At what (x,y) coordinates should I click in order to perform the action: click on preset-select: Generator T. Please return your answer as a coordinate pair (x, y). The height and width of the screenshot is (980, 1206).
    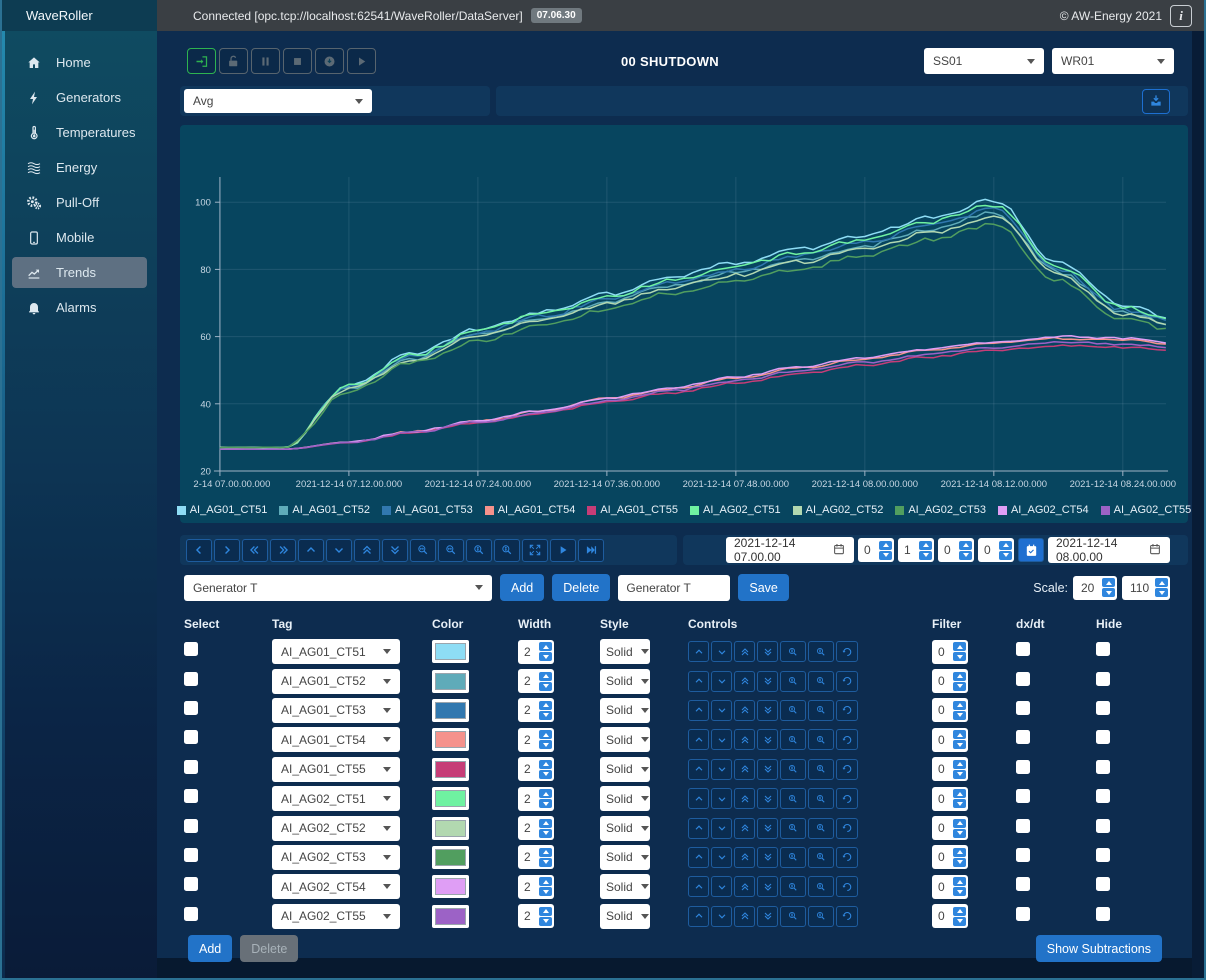
    Looking at the image, I should click on (338, 587).